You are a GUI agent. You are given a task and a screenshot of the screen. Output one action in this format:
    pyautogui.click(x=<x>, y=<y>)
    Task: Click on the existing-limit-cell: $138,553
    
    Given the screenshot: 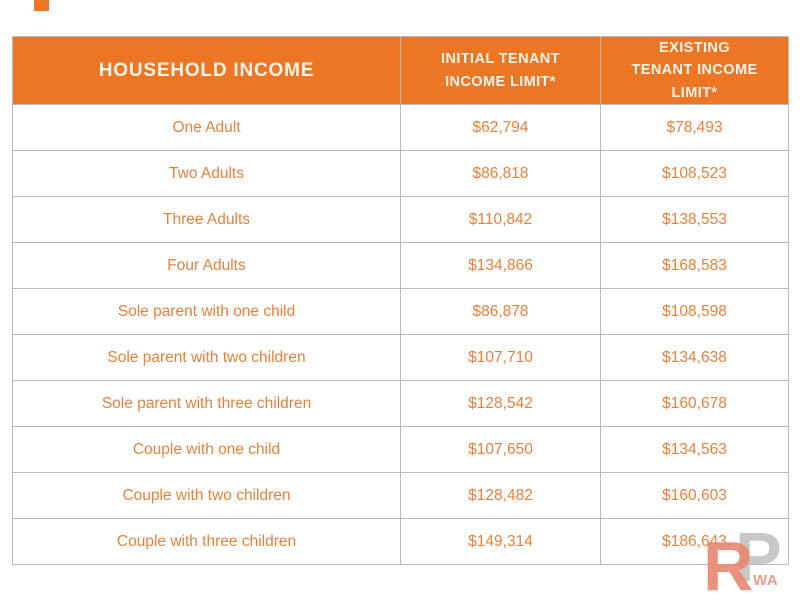 What is the action you would take?
    pyautogui.click(x=694, y=220)
    